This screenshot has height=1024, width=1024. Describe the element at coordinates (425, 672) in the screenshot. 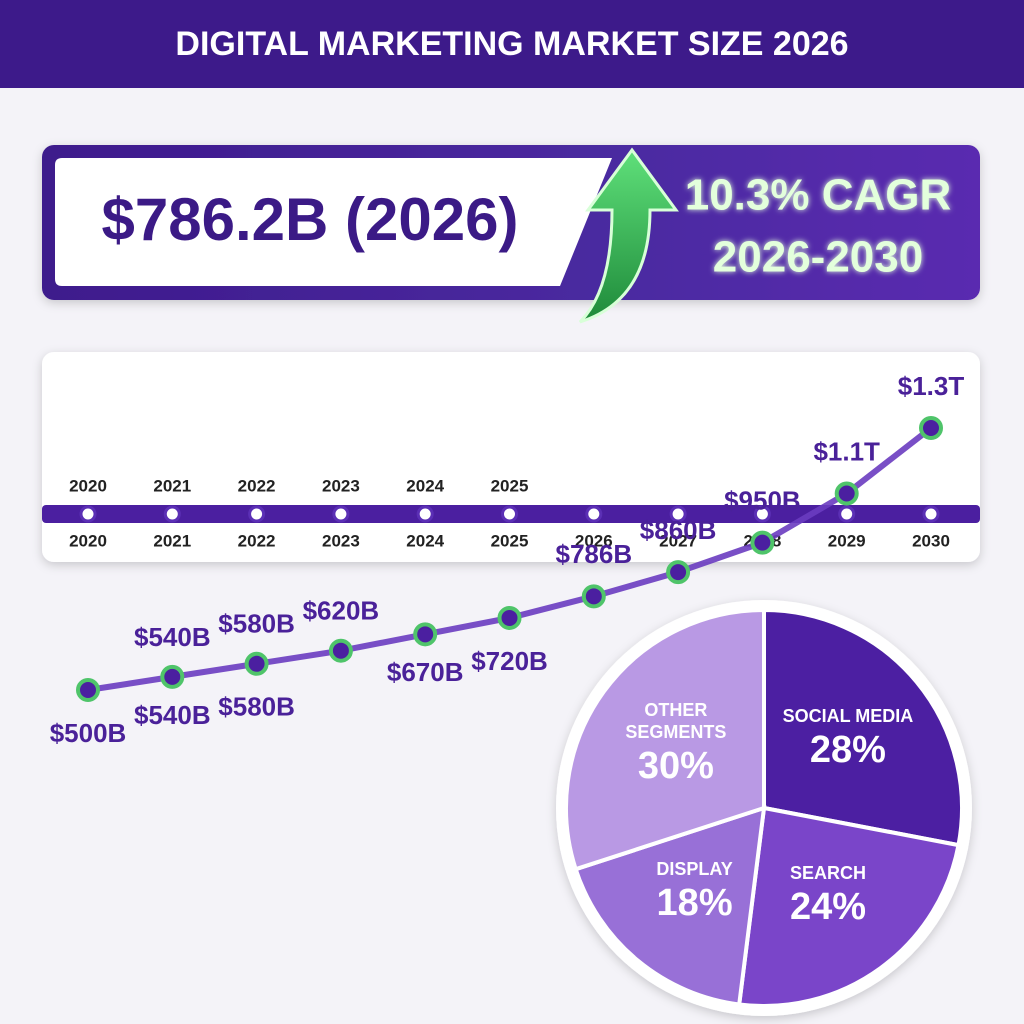

I see `value-label: $670B` at that location.